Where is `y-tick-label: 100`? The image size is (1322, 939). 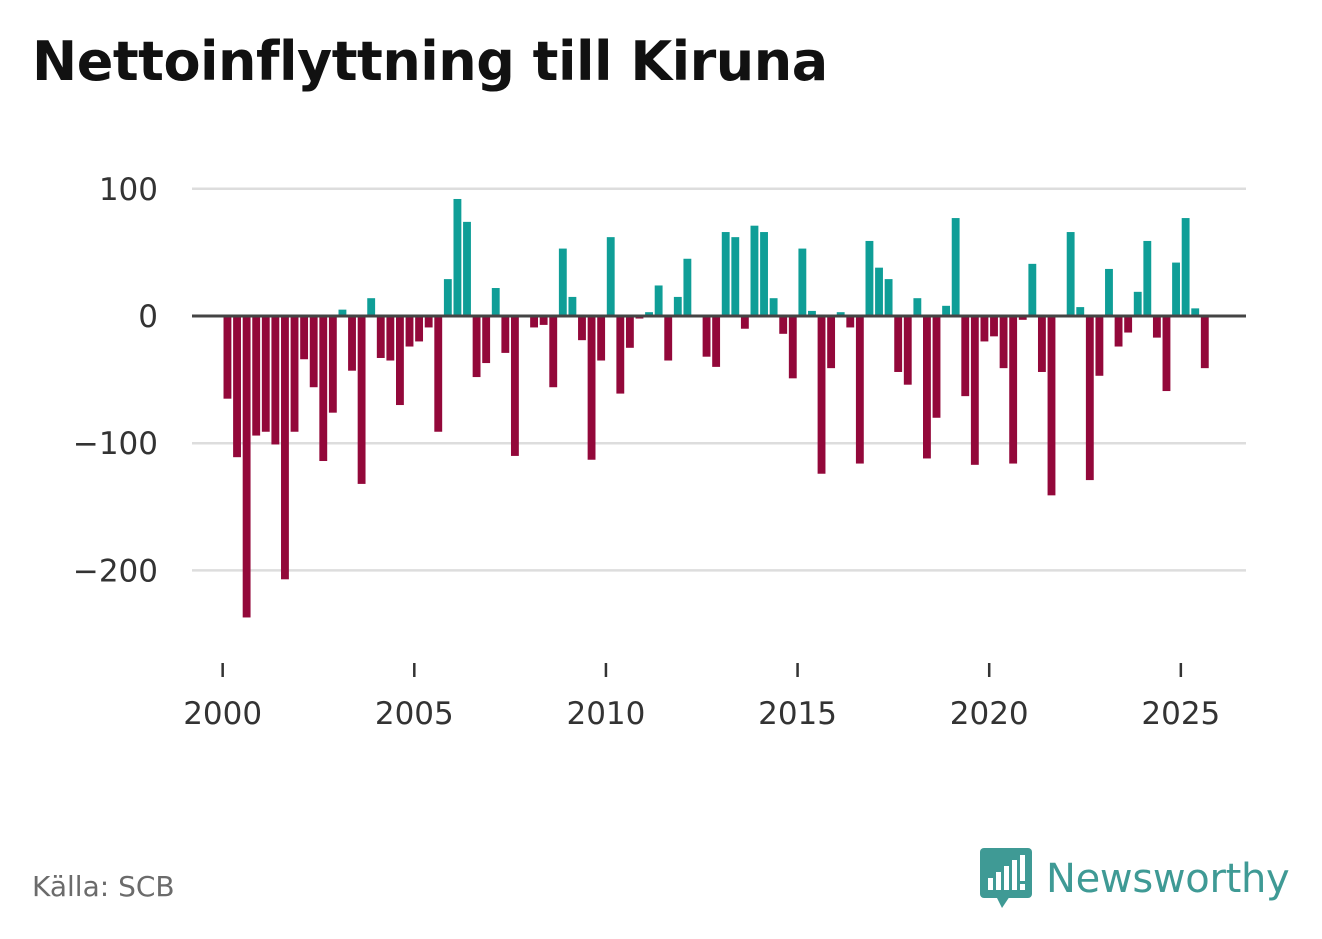
y-tick-label: 100 is located at coordinates (128, 190).